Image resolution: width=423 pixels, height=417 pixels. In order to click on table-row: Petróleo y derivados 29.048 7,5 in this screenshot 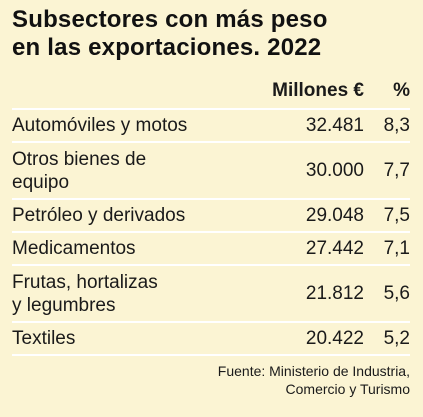, I will do `click(211, 214)`.